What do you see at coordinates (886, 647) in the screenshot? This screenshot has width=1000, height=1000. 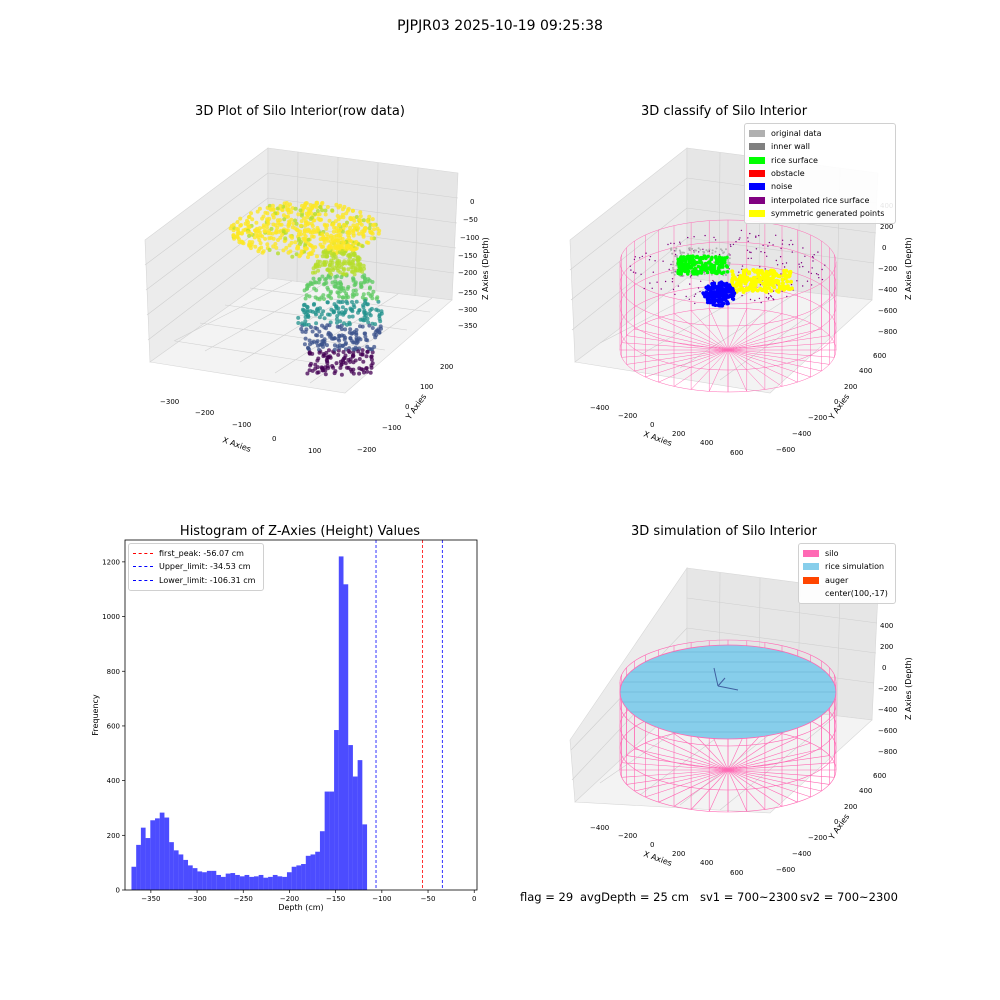 I see `z-tick-label: 200` at bounding box center [886, 647].